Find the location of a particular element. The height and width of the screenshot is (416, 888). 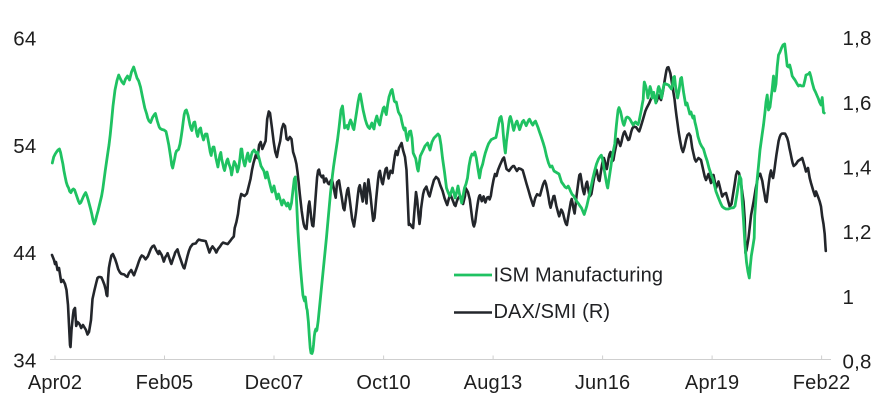

svg-text: 1,6 is located at coordinates (857, 103).